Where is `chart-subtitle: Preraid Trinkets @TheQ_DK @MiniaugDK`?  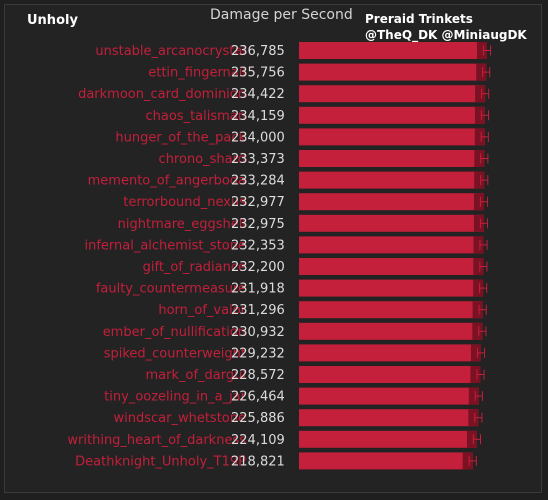
chart-subtitle: Preraid Trinkets @TheQ_DK @MiniaugDK is located at coordinates (446, 27).